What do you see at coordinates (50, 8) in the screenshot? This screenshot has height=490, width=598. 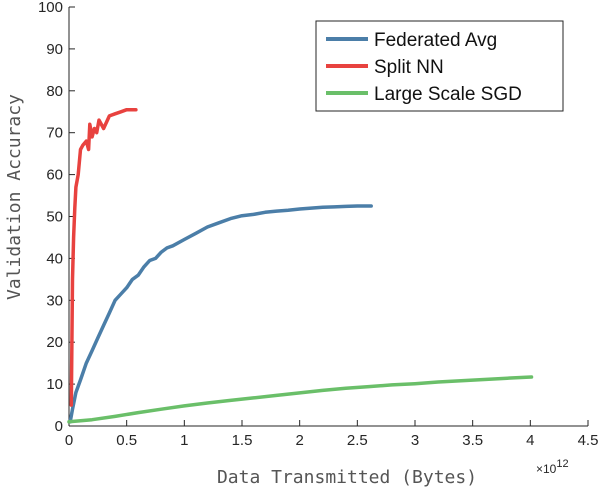 I see `y-tick-label: 100` at bounding box center [50, 8].